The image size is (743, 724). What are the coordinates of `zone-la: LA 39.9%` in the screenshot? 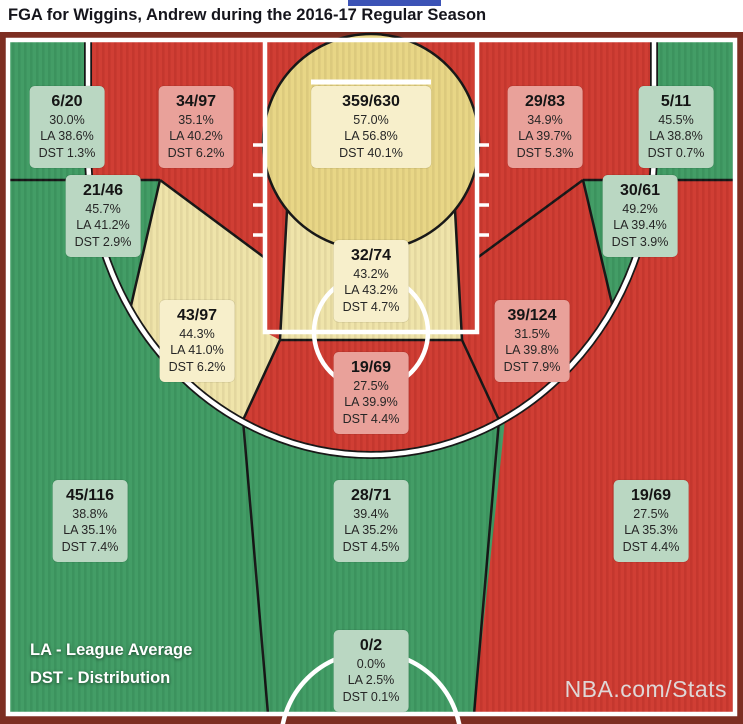 It's located at (371, 402).